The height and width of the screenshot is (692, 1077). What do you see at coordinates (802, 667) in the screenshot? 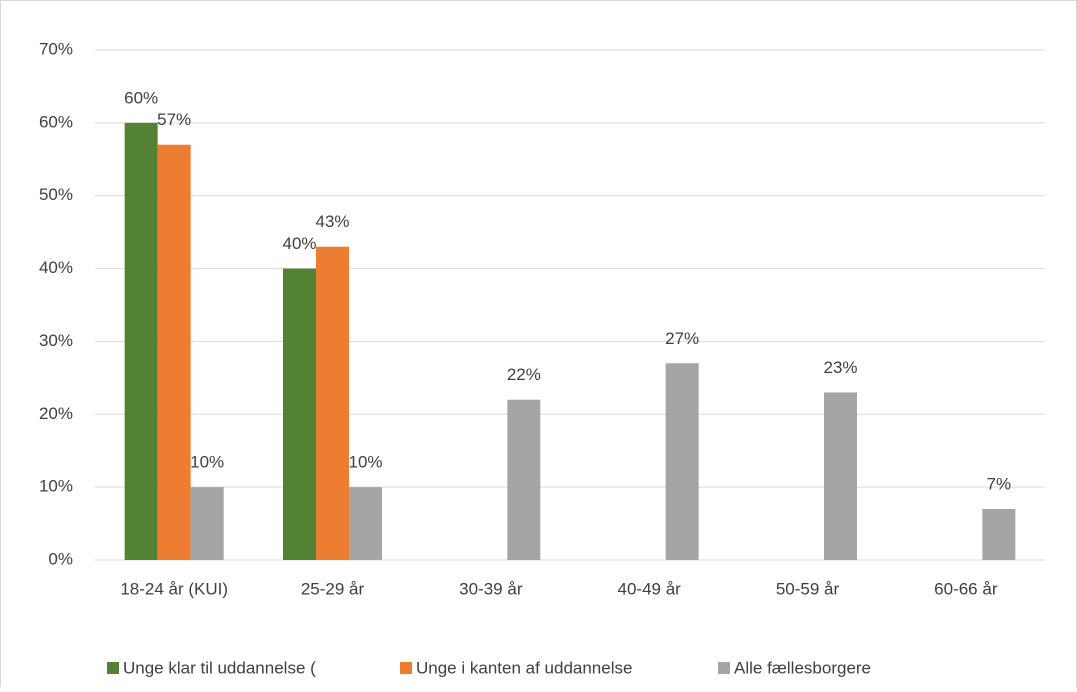
I see `legend-label: Alle fællesborgere` at bounding box center [802, 667].